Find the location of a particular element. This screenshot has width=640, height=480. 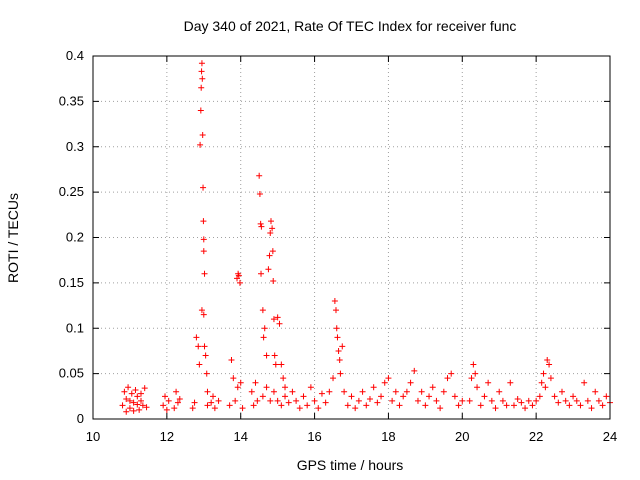

x-tick-label: 24 is located at coordinates (610, 436).